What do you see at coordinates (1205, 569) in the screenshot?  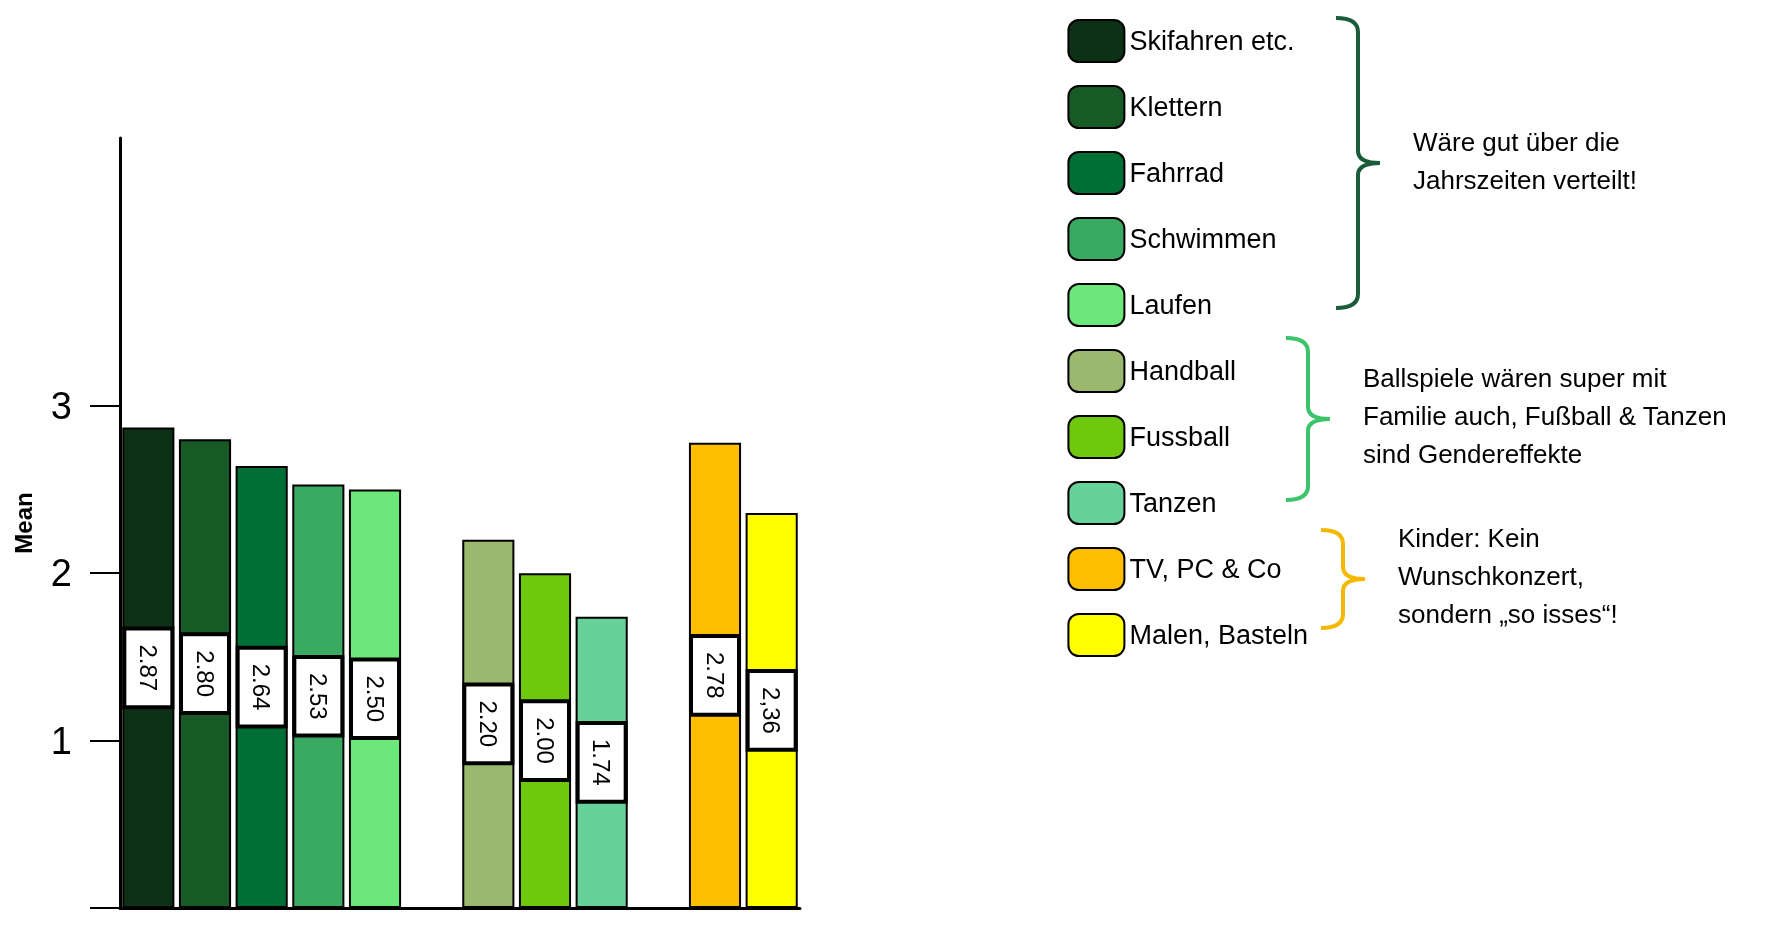 I see `legend-label: TV, PC & Co` at bounding box center [1205, 569].